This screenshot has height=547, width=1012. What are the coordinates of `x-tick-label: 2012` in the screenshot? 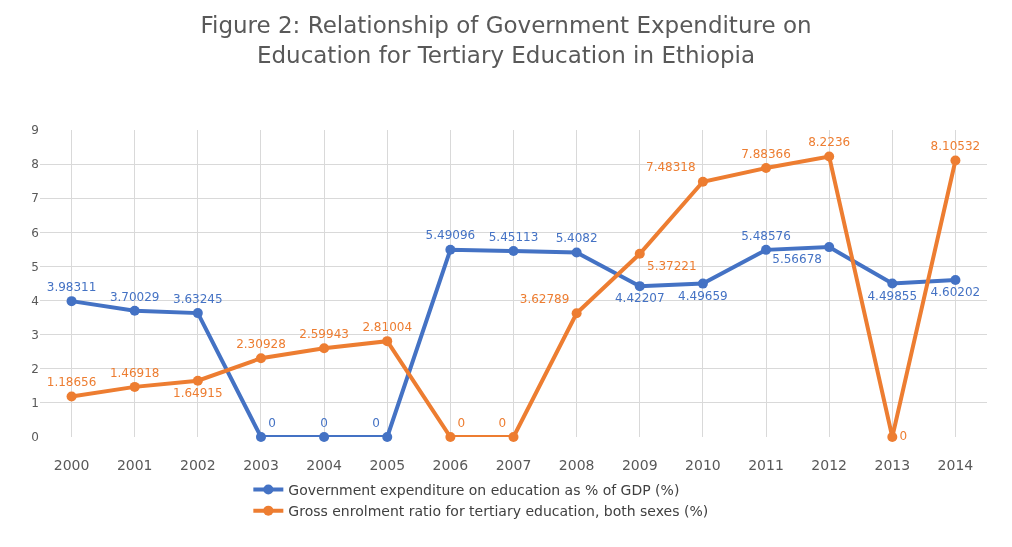 It's located at (829, 465).